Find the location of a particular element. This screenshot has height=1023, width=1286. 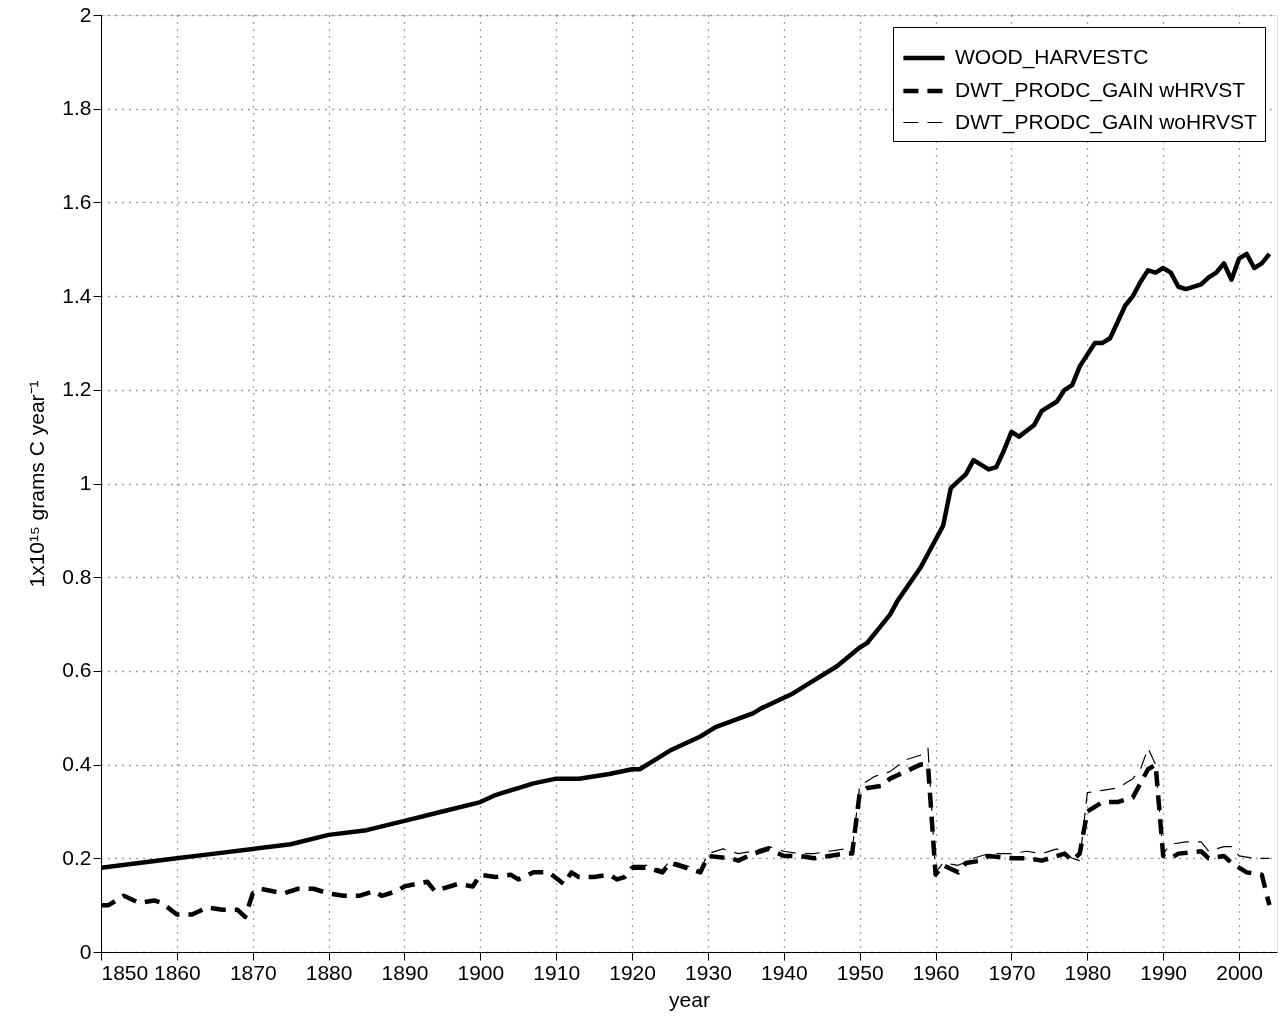

x-tick-label: 1920 is located at coordinates (632, 972).